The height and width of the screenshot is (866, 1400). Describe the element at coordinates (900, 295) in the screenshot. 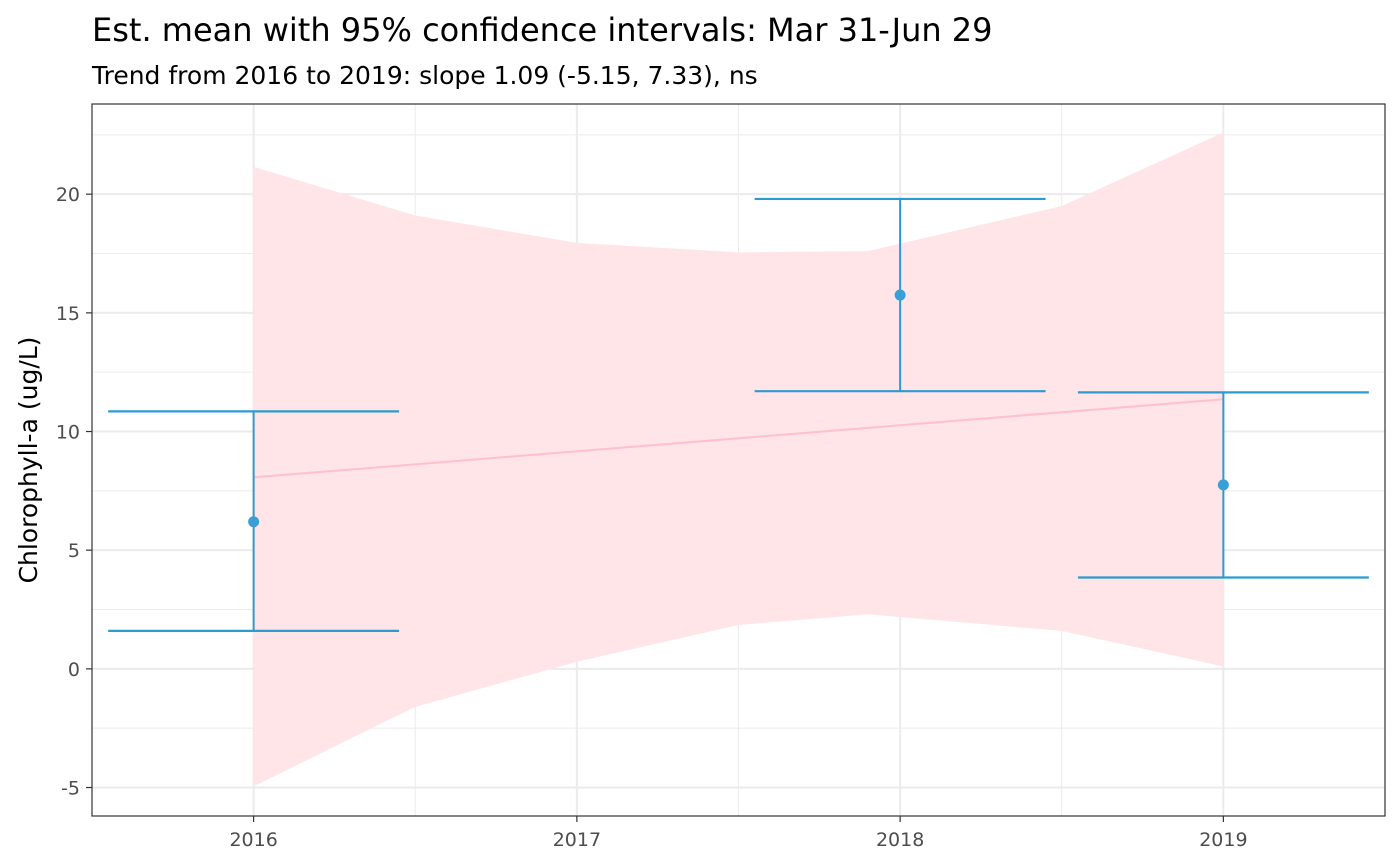

I see `data-point-2018` at that location.